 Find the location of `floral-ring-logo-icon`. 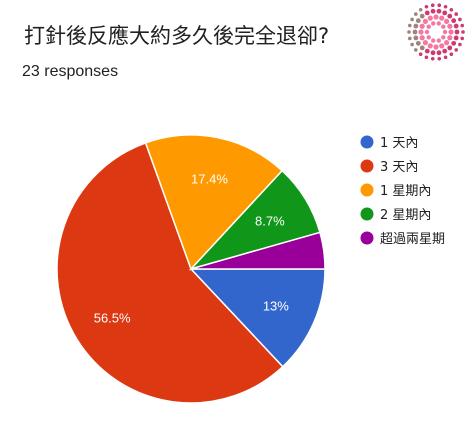

floral-ring-logo-icon is located at coordinates (436, 32).